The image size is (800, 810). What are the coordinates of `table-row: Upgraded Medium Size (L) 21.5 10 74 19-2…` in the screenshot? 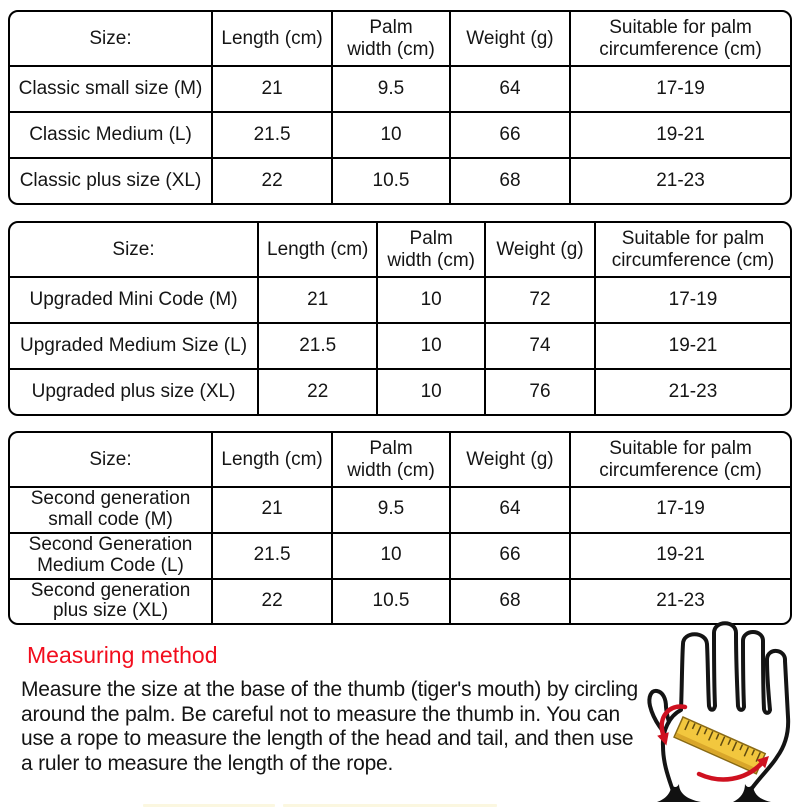 It's located at (400, 346).